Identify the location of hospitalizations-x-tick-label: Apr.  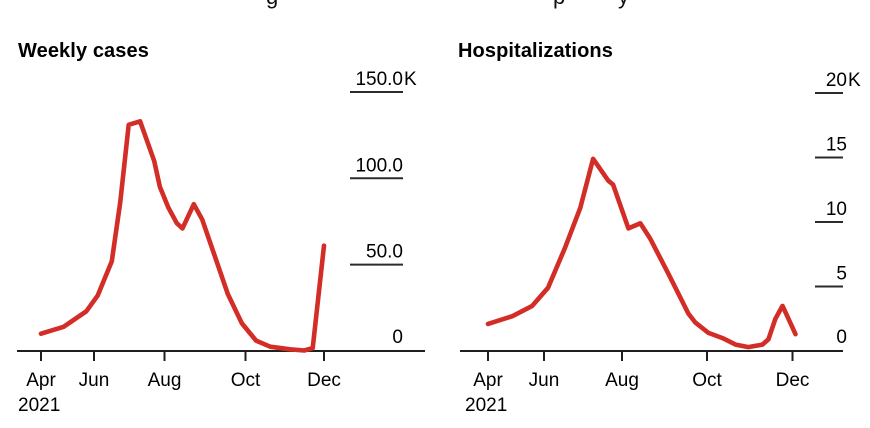
(488, 380).